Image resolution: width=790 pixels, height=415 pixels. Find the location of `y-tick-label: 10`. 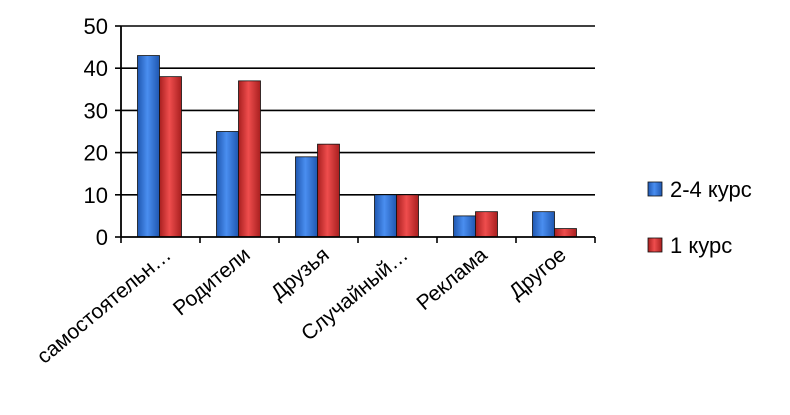

y-tick-label: 10 is located at coordinates (96, 195).